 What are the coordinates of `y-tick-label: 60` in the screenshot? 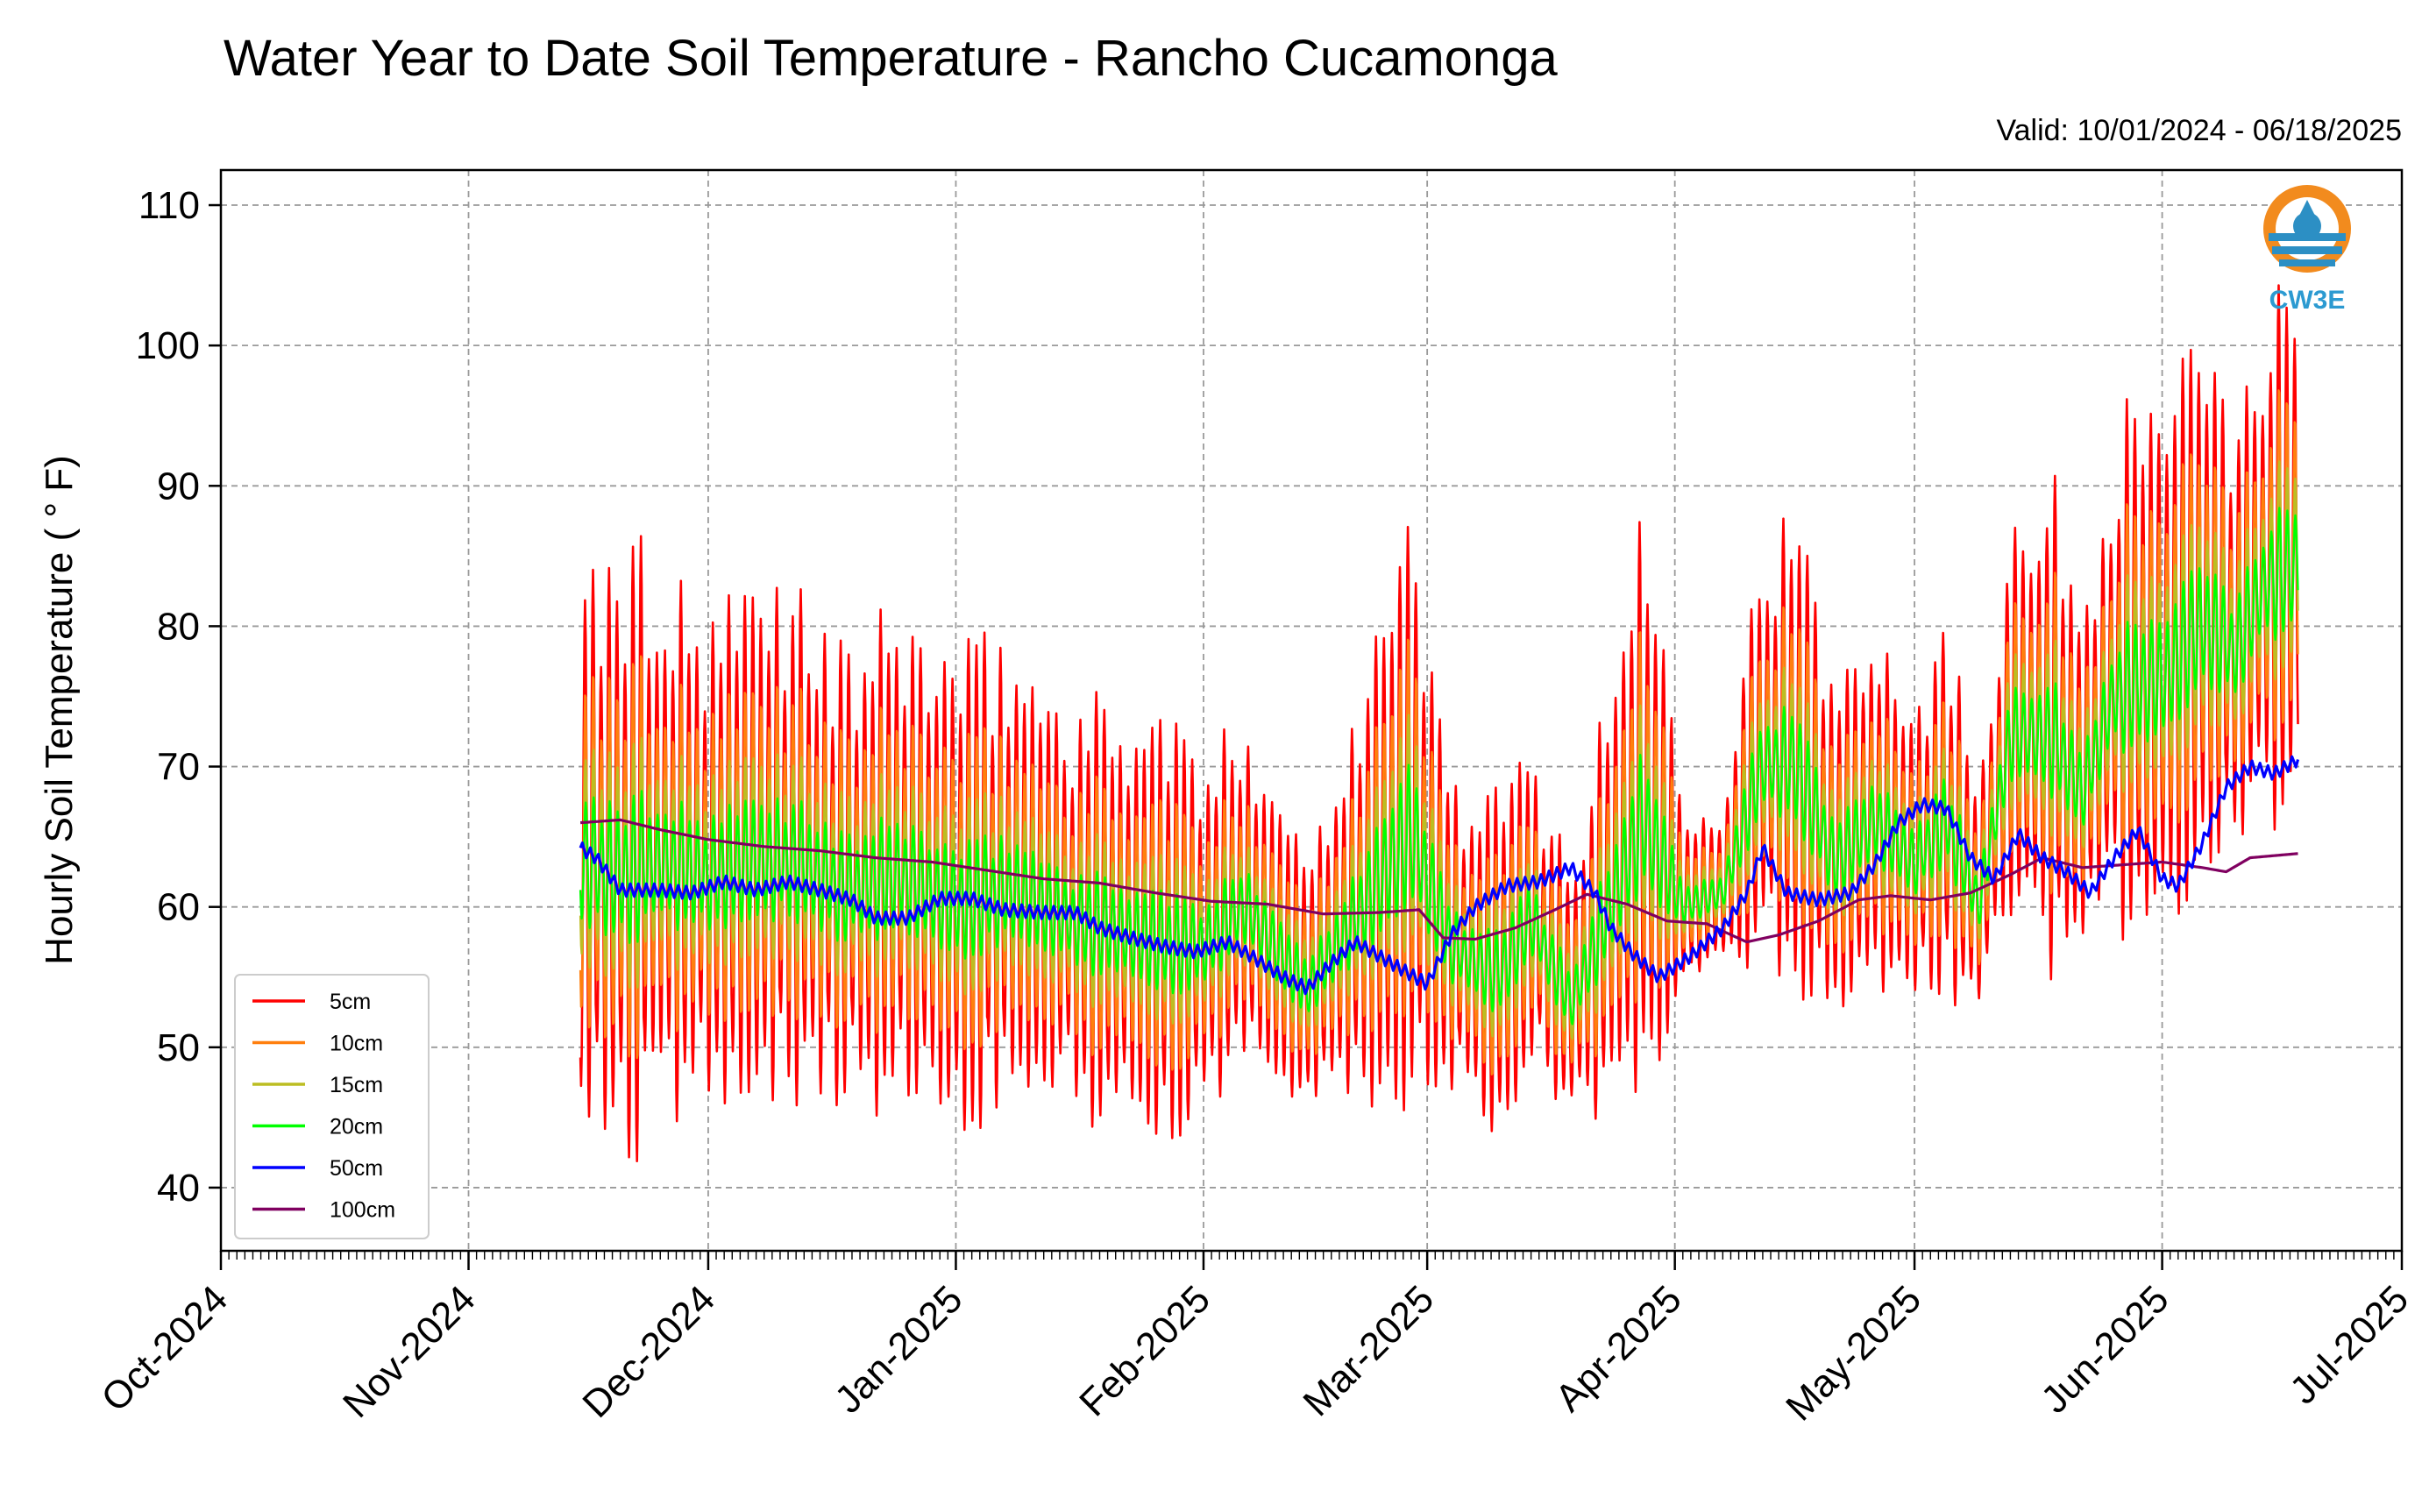 It's located at (179, 907).